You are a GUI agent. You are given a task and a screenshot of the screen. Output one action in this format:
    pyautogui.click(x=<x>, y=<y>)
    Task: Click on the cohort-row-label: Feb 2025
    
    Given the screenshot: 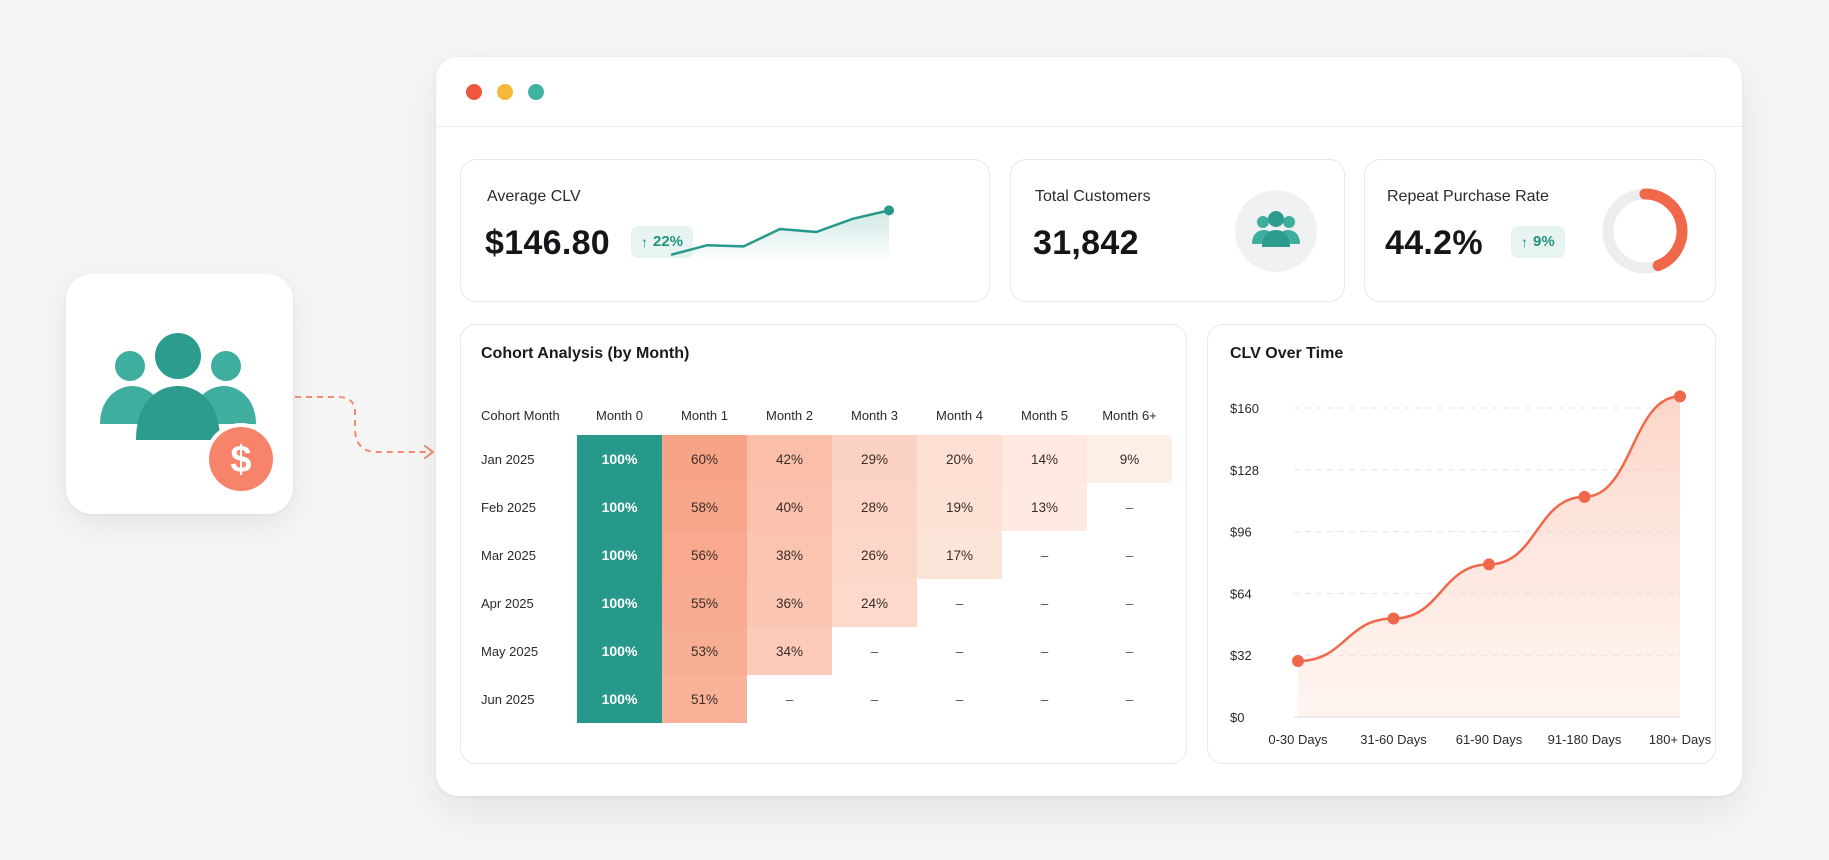 What is the action you would take?
    pyautogui.click(x=508, y=507)
    